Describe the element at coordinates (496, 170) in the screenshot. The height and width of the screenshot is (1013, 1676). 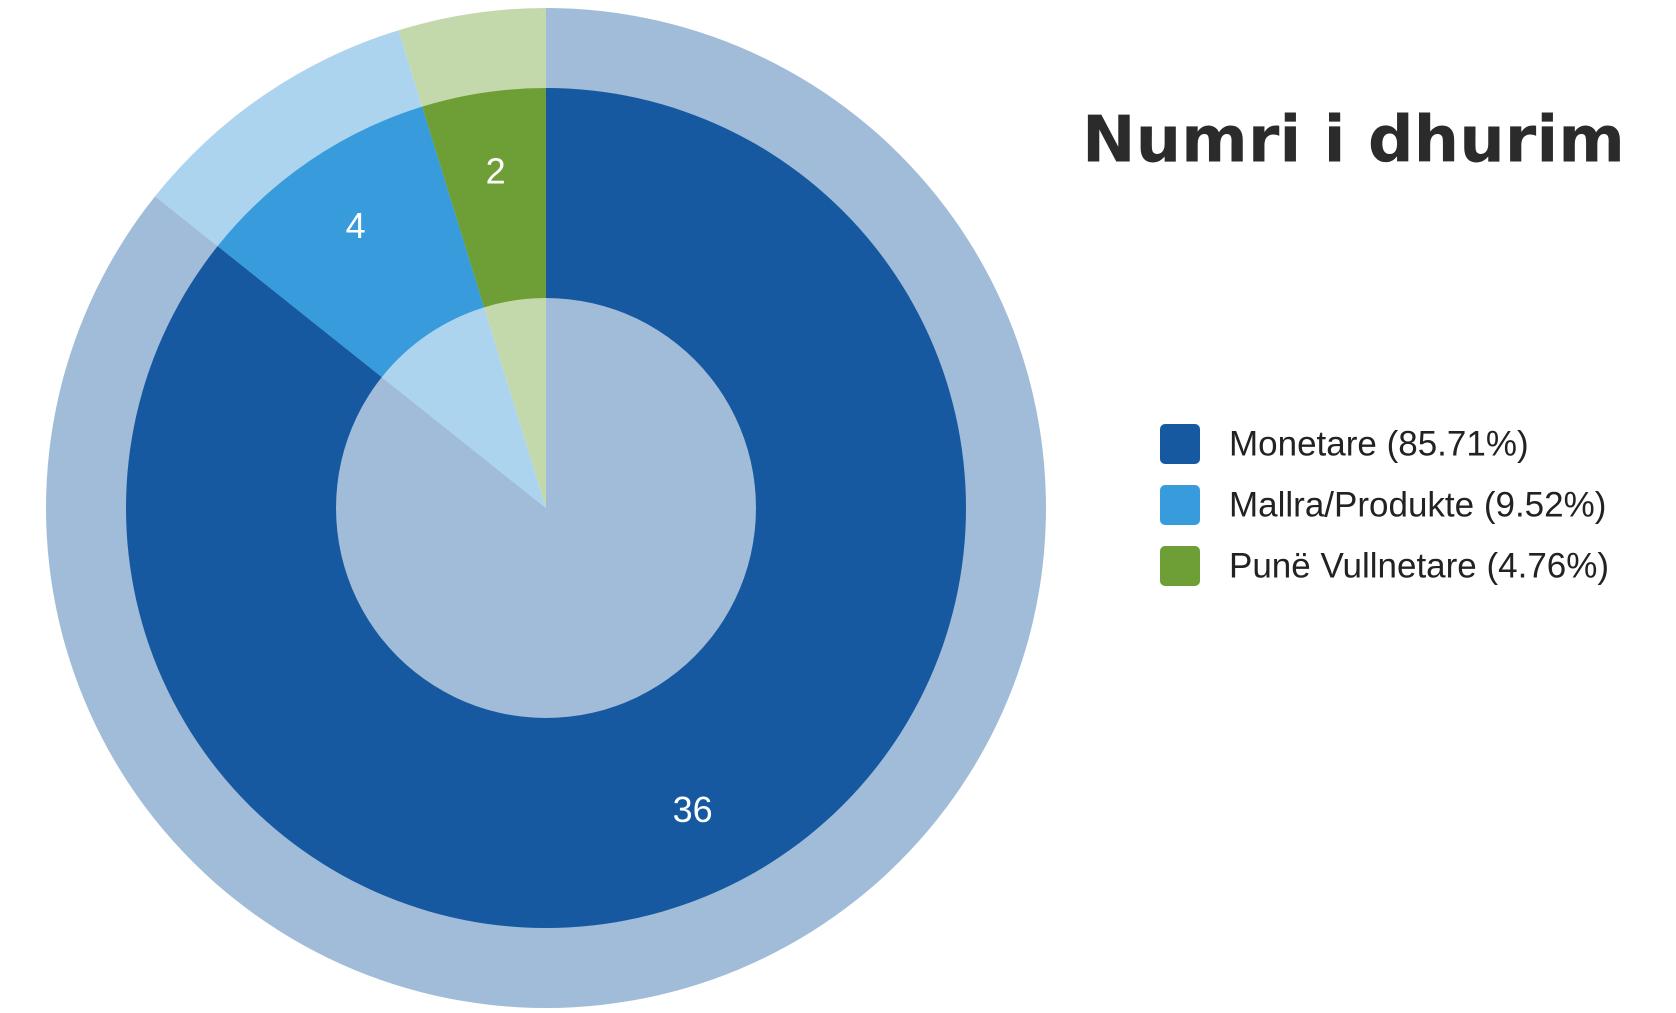
I see `data-label: 2` at that location.